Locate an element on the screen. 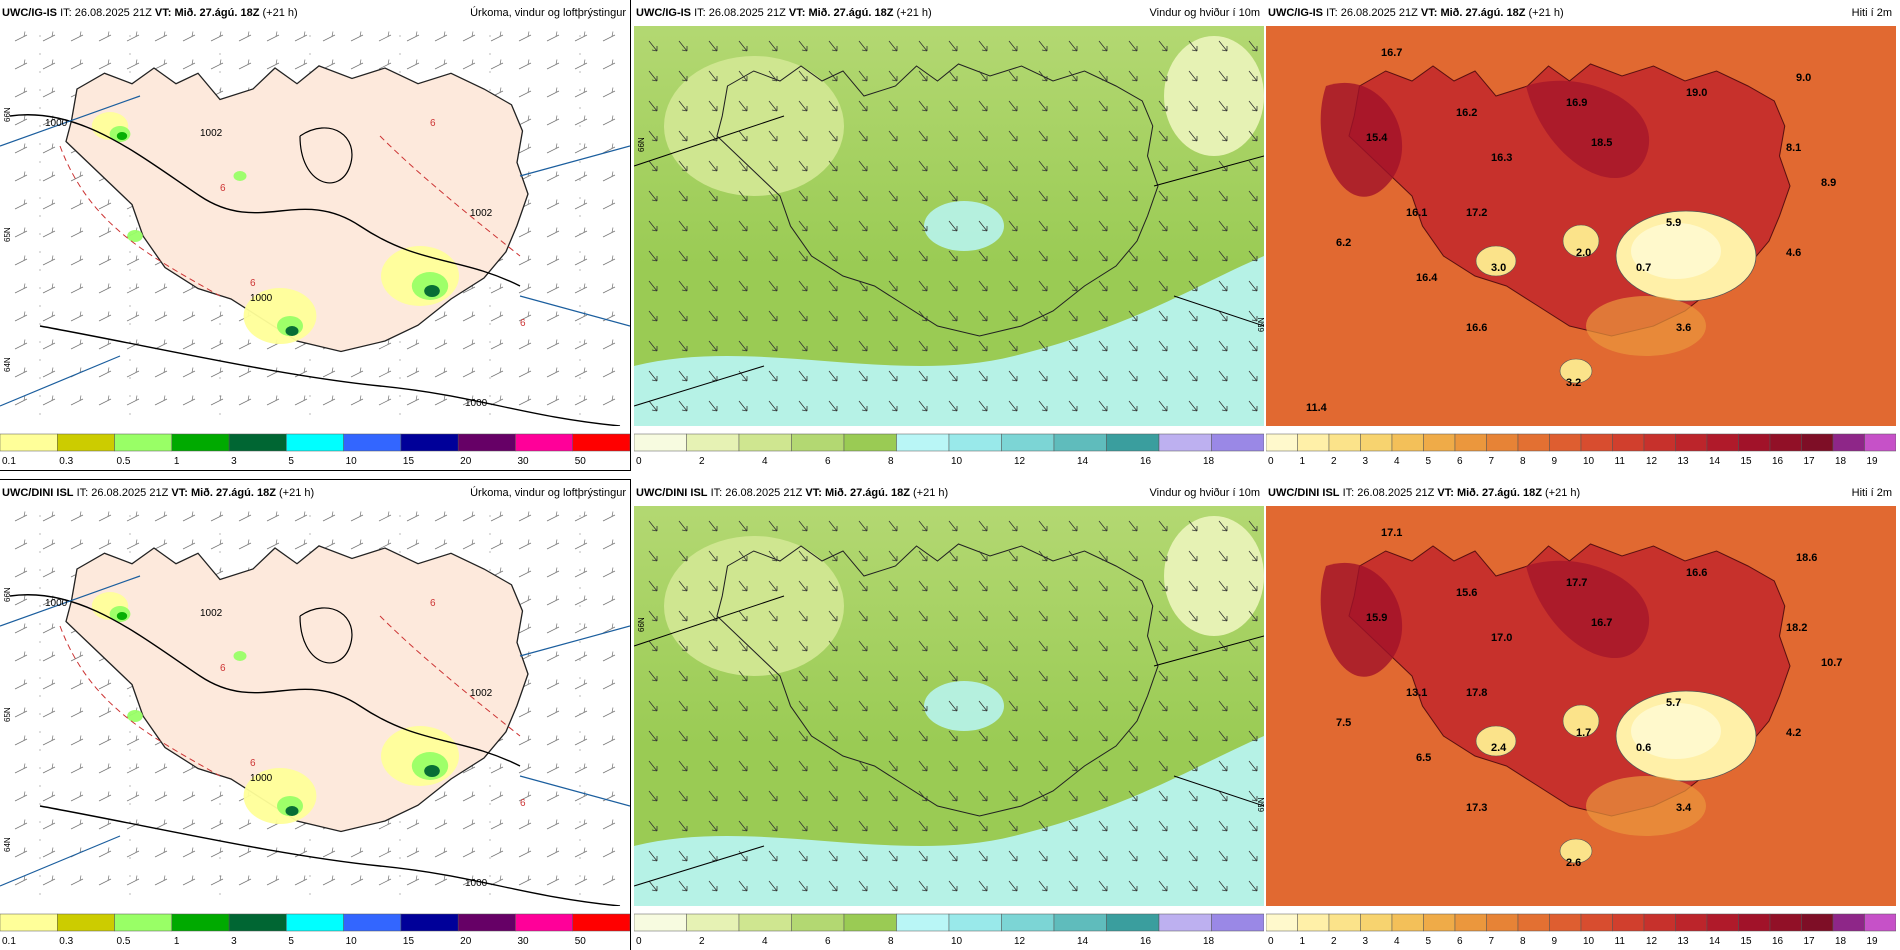 This screenshot has width=1900, height=950. colorbar-tick-label: 6 is located at coordinates (1460, 941).